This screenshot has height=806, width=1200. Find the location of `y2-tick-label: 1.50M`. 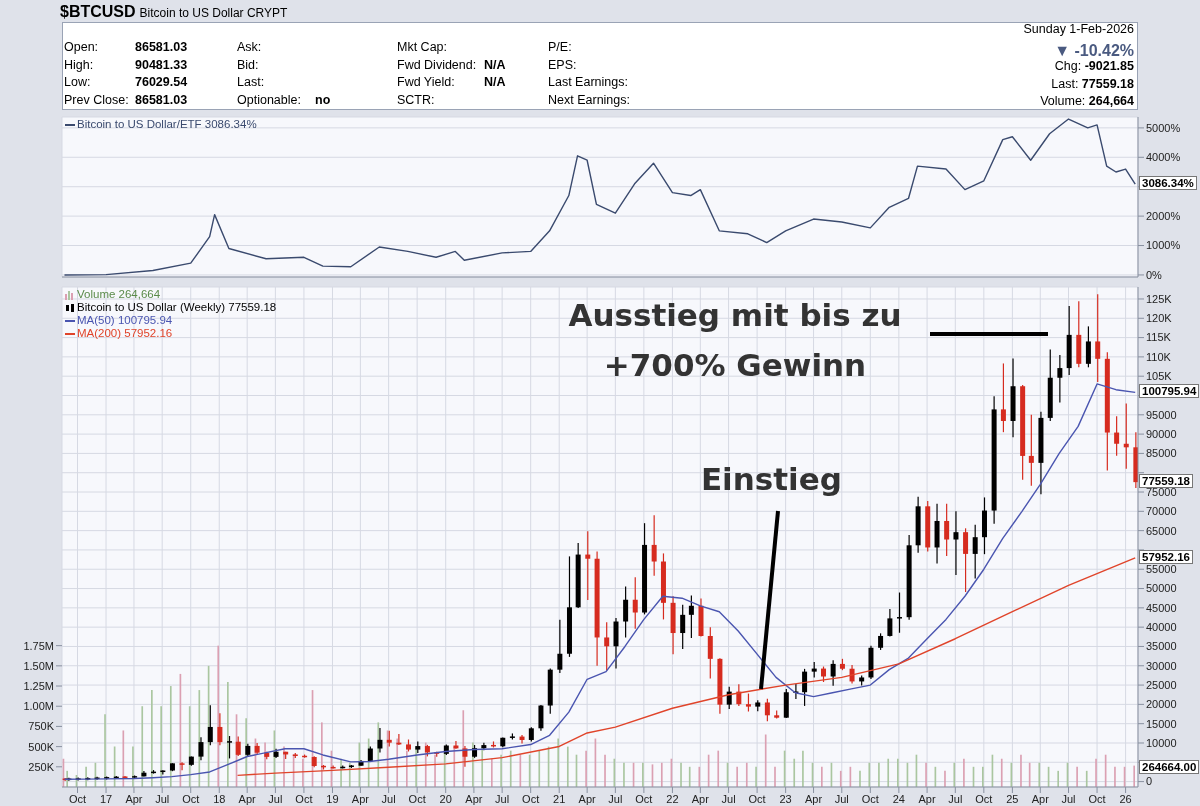

y2-tick-label: 1.50M is located at coordinates (38, 665).